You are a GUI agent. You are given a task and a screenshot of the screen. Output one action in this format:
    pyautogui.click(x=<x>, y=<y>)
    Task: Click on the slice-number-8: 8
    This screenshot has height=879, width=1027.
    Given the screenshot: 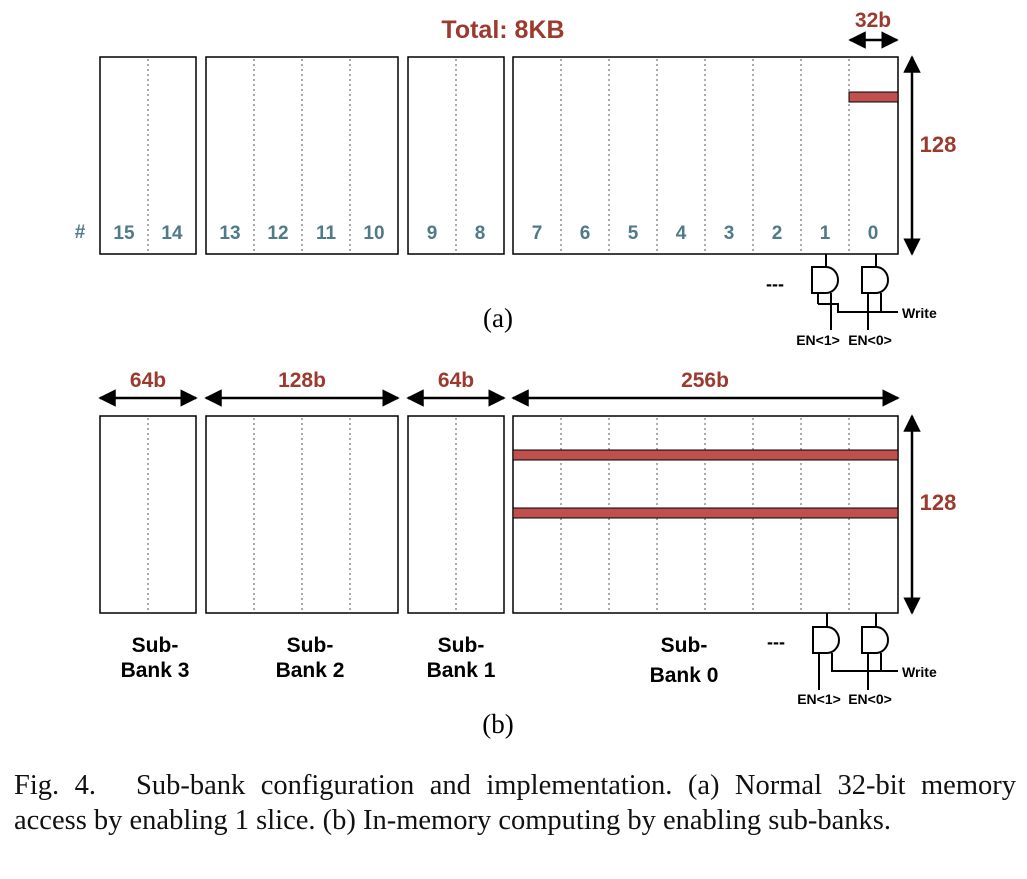 What is the action you would take?
    pyautogui.click(x=480, y=233)
    